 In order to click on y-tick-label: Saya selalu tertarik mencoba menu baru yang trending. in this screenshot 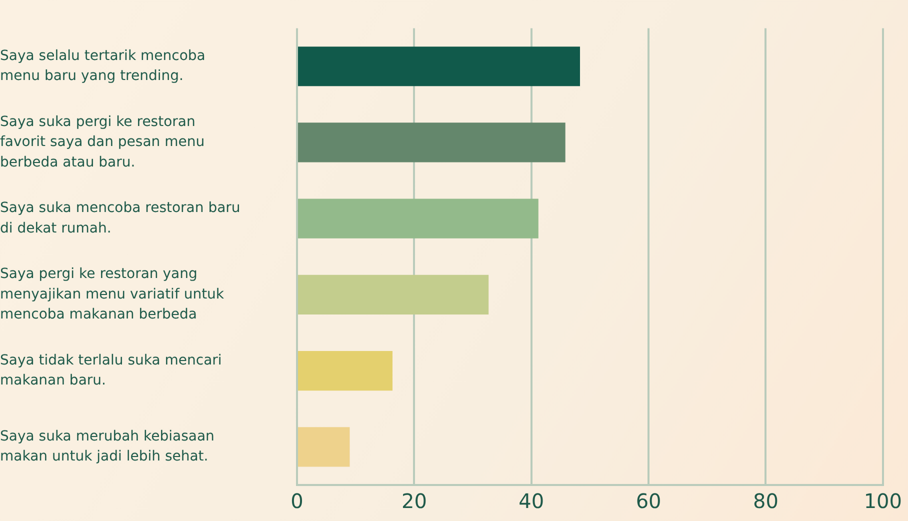, I will do `click(103, 66)`.